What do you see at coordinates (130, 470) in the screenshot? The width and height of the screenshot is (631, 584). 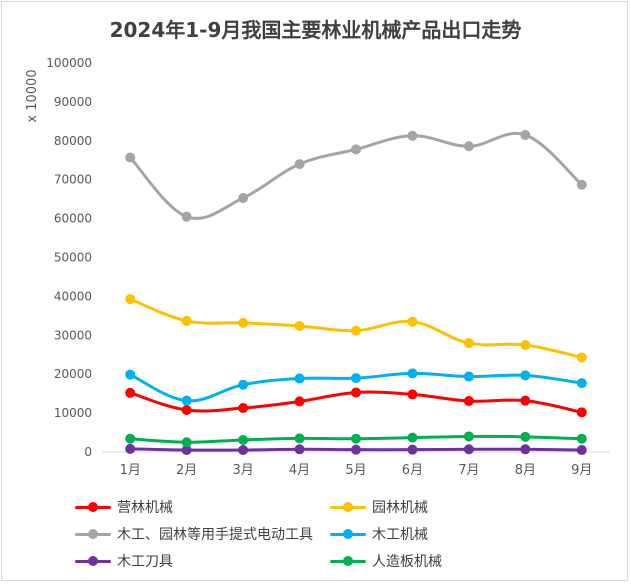 I see `x-tick-label: 1月` at bounding box center [130, 470].